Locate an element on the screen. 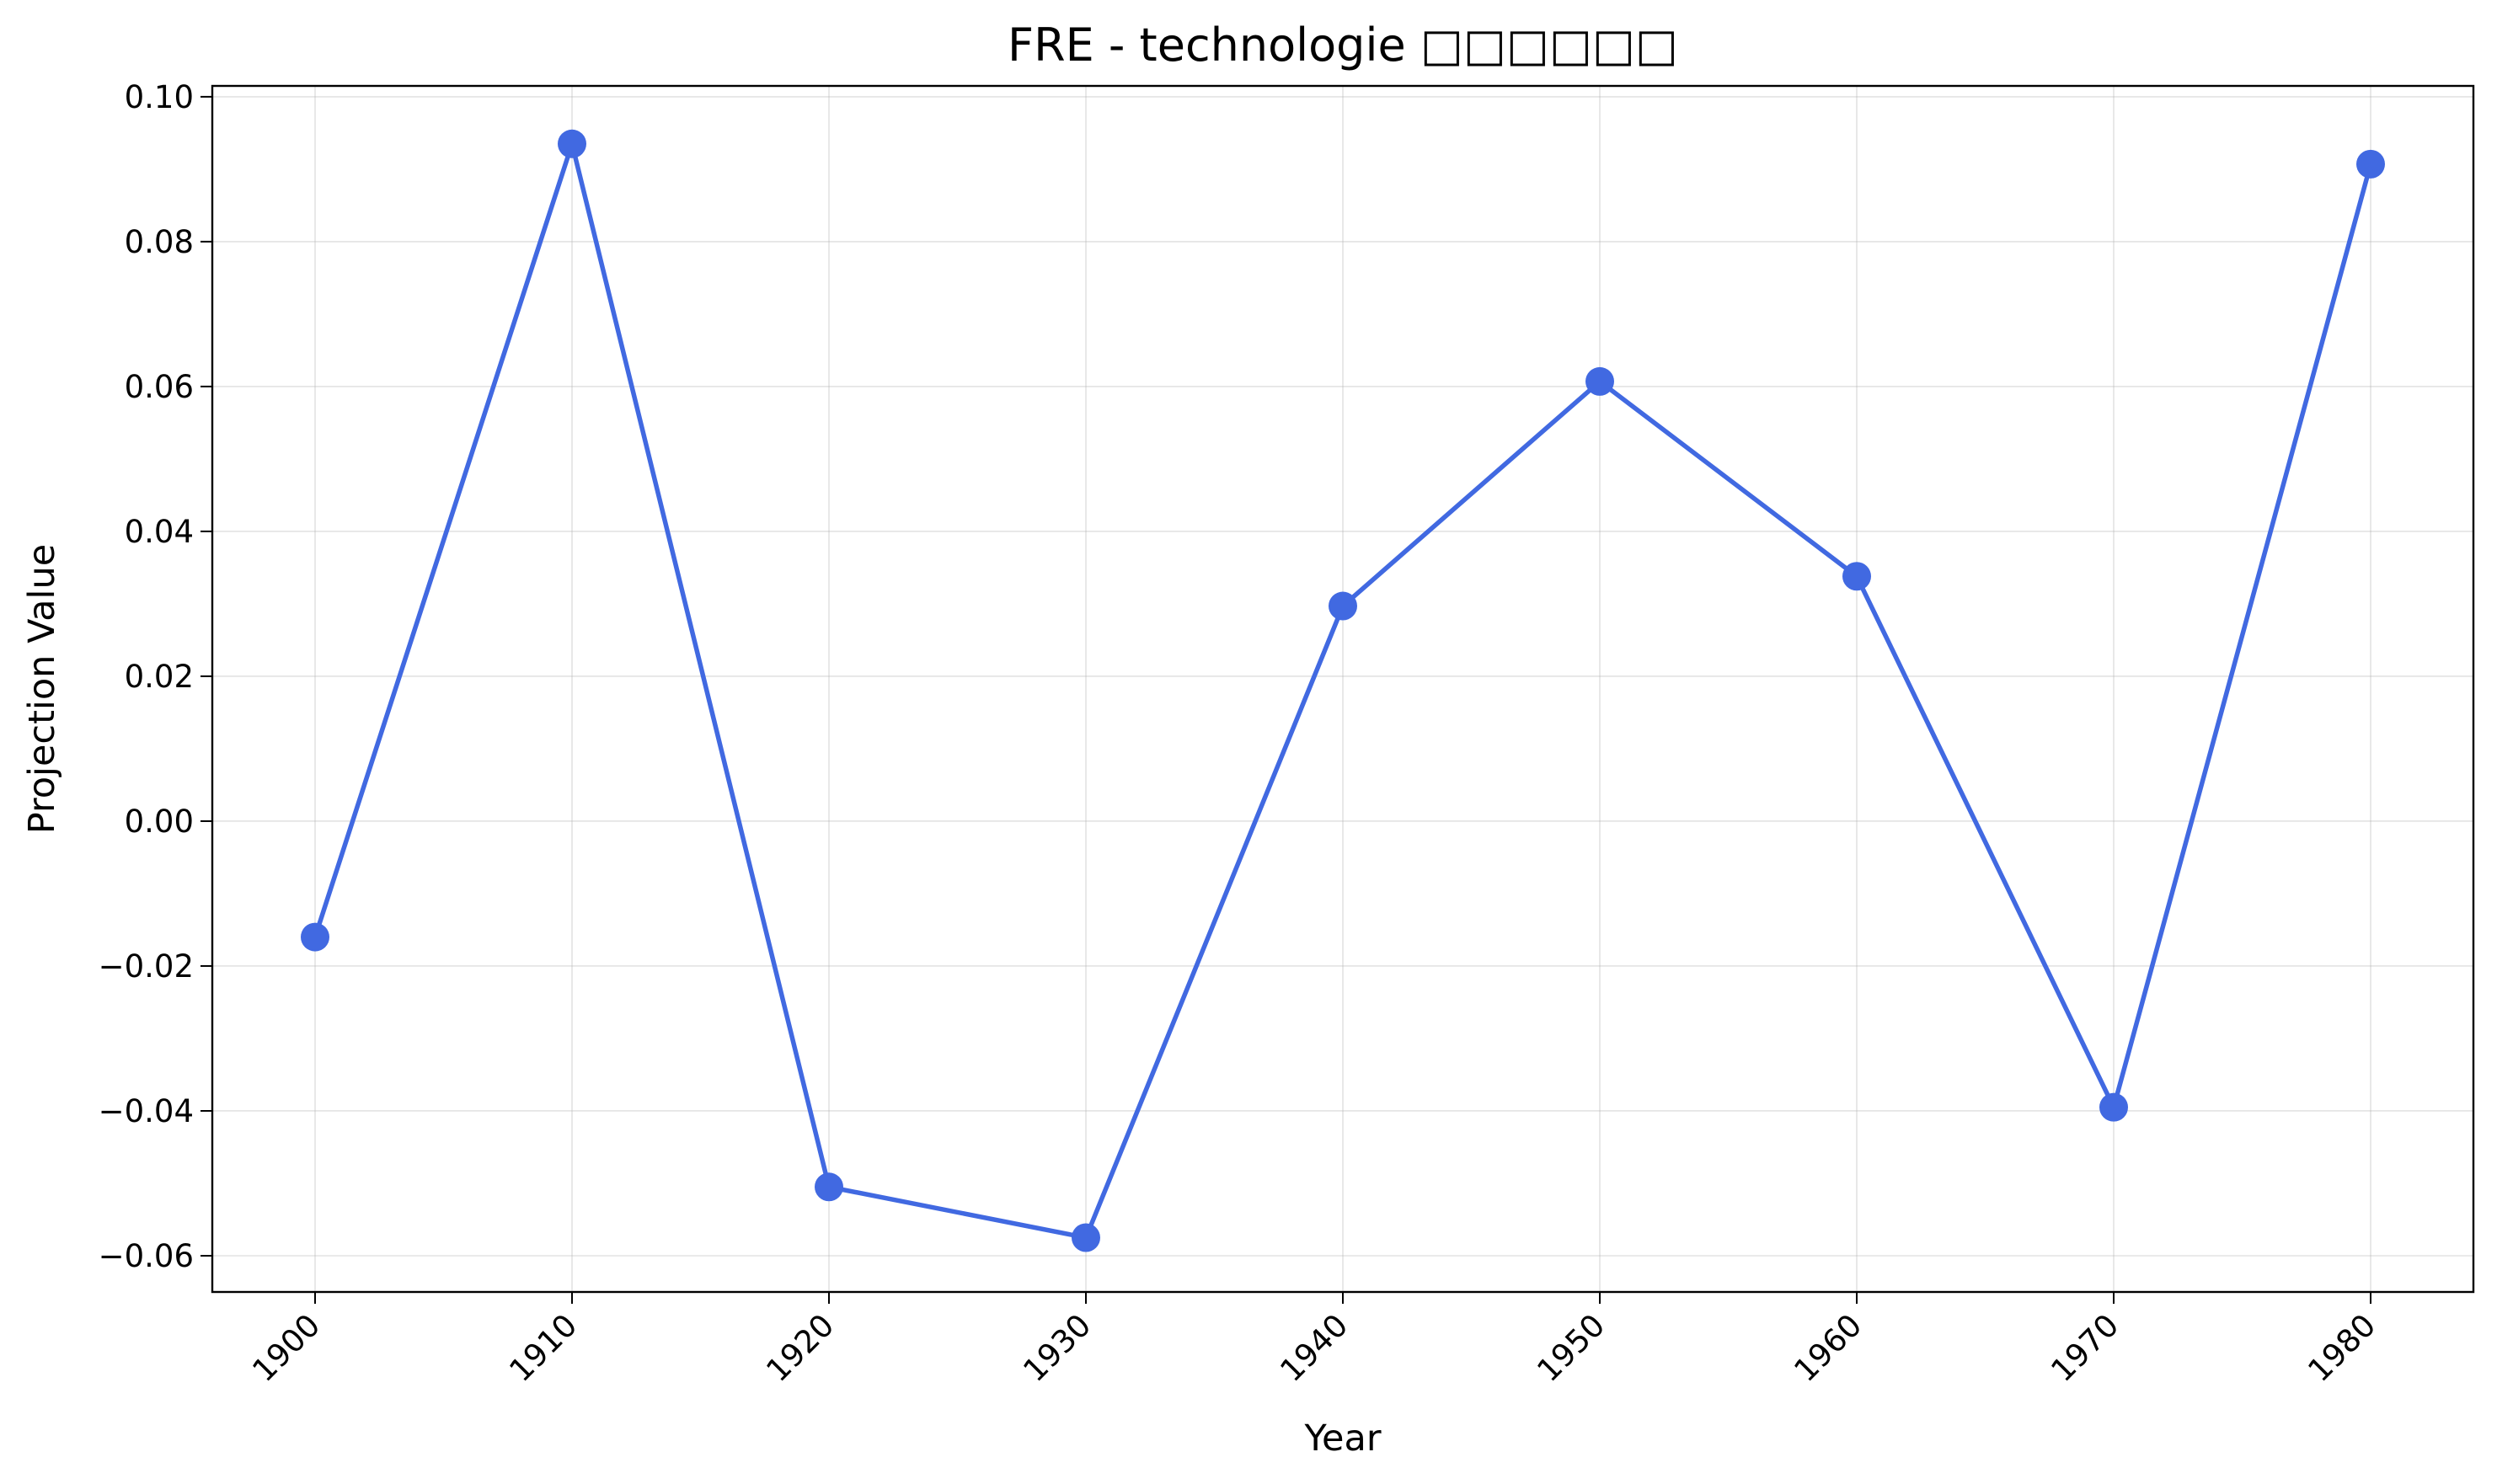  y-tick-label: 0.00 is located at coordinates (159, 822).